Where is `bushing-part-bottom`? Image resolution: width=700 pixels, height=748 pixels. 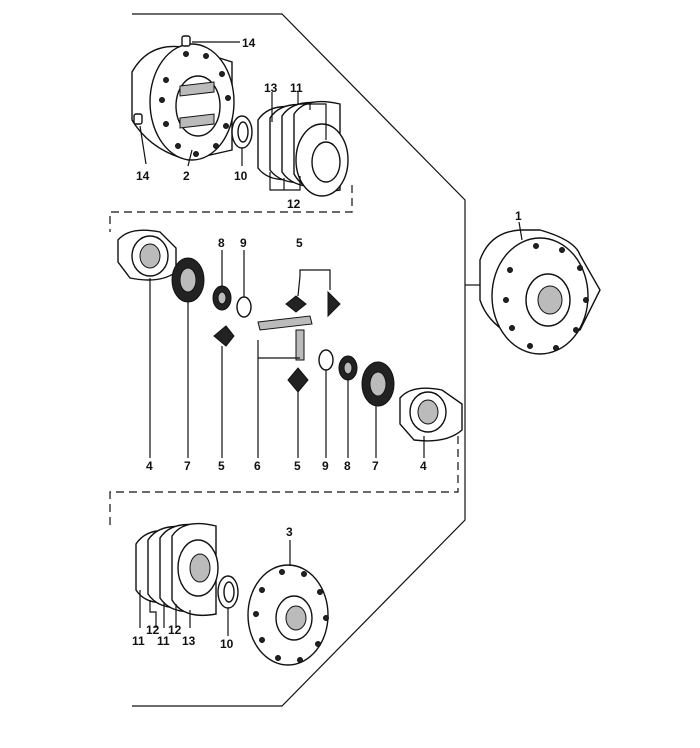
bushing-part-bottom is located at coordinates (348, 406).